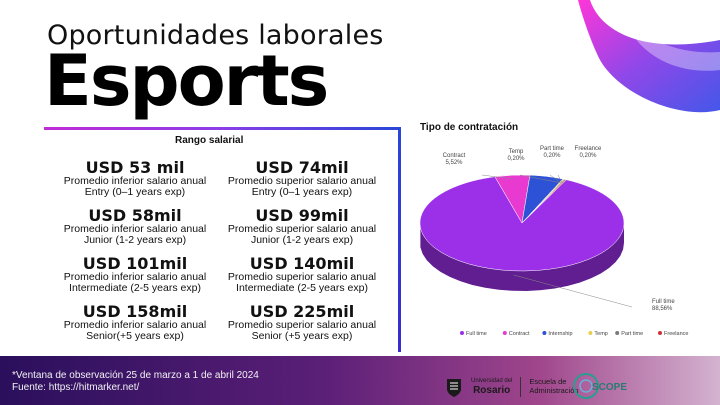  What do you see at coordinates (454, 163) in the screenshot?
I see `slice-value-label: 5,52%` at bounding box center [454, 163].